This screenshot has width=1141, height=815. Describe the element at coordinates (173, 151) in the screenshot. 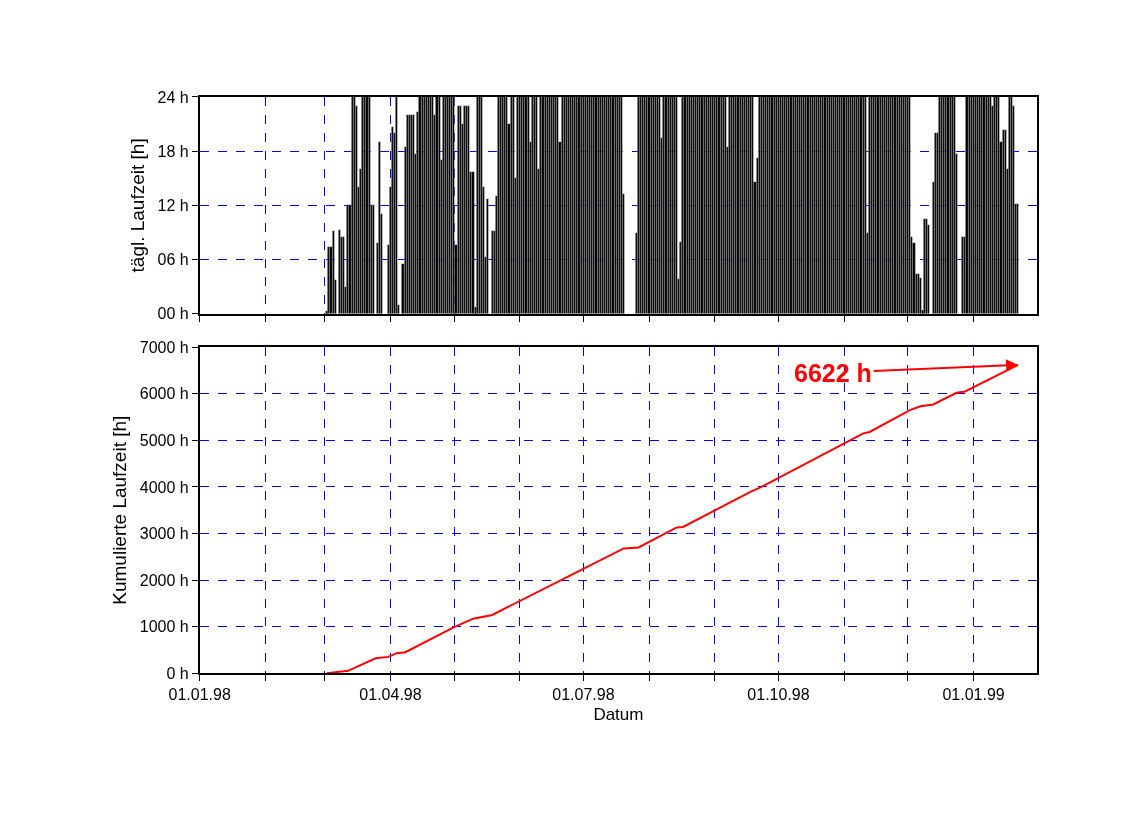

I see `y-tick-label: 18 h` at that location.